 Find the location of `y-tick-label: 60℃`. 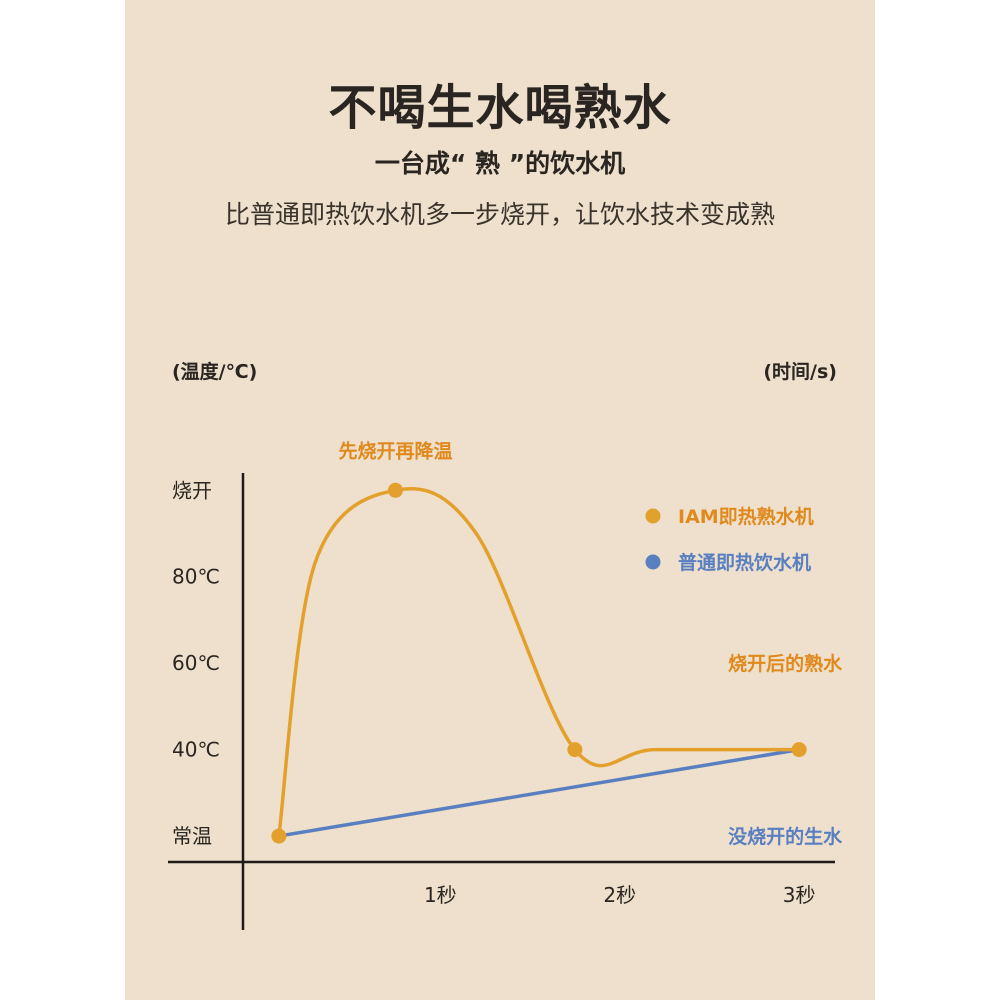

y-tick-label: 60℃ is located at coordinates (196, 663).